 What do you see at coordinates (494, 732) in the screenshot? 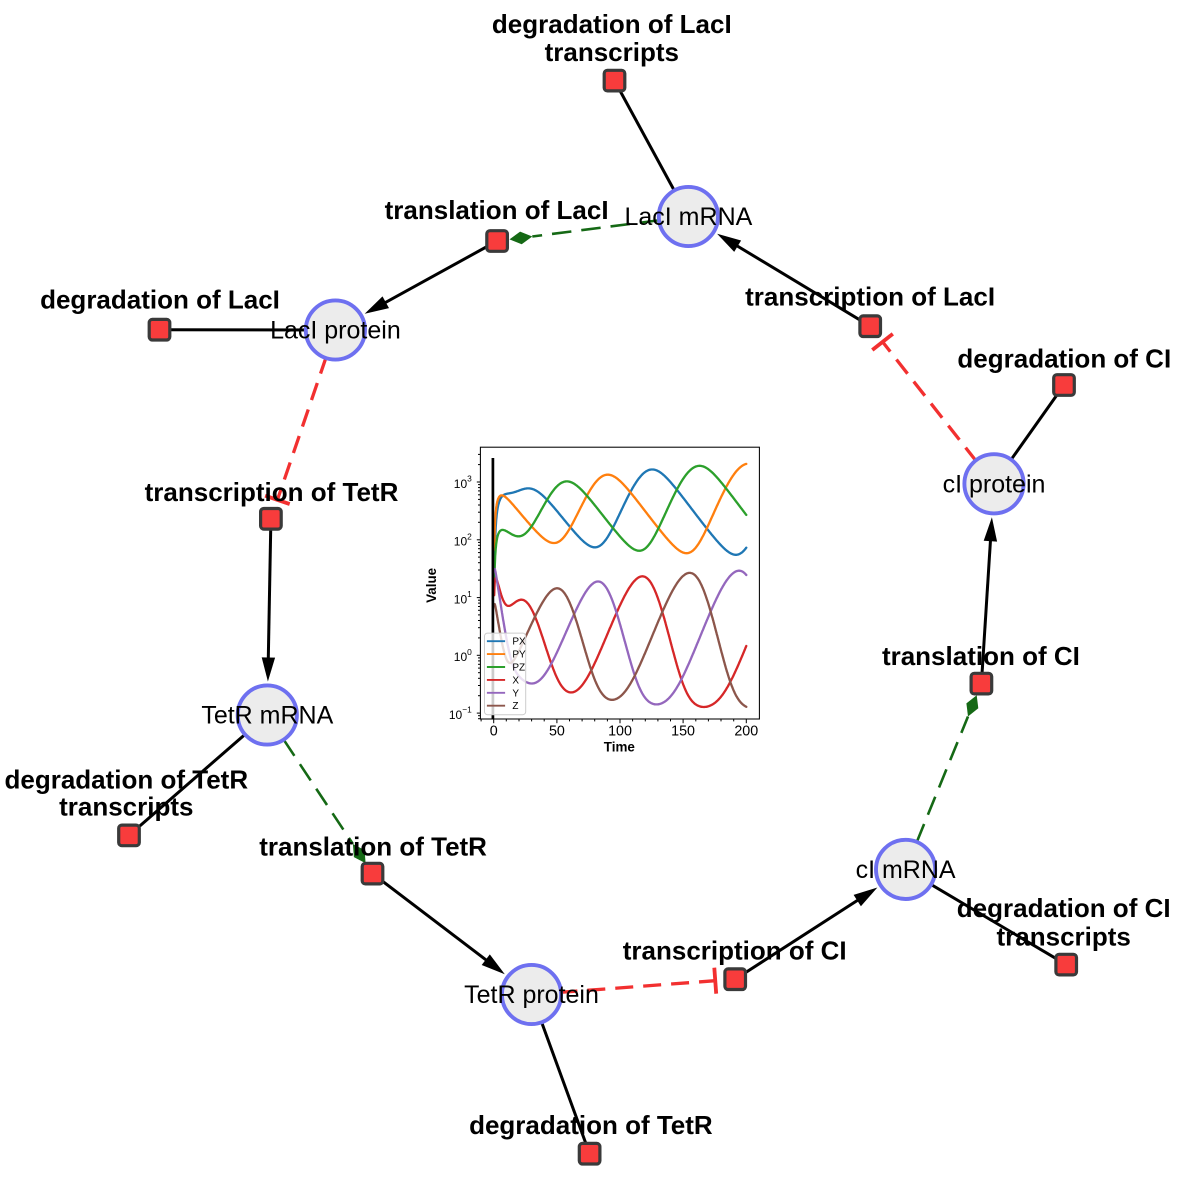
I see `svg-text: 0` at bounding box center [494, 732].